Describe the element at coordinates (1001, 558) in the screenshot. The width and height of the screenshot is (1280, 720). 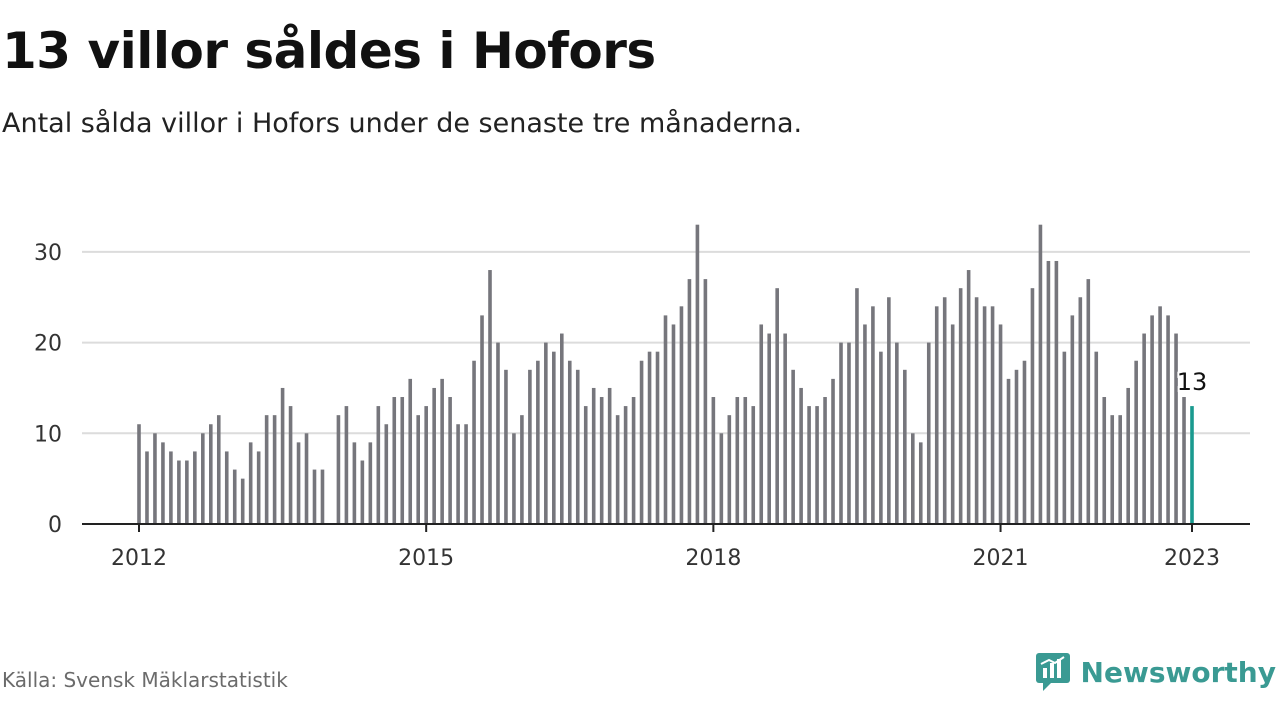
I see `x-tick-label: 2021` at that location.